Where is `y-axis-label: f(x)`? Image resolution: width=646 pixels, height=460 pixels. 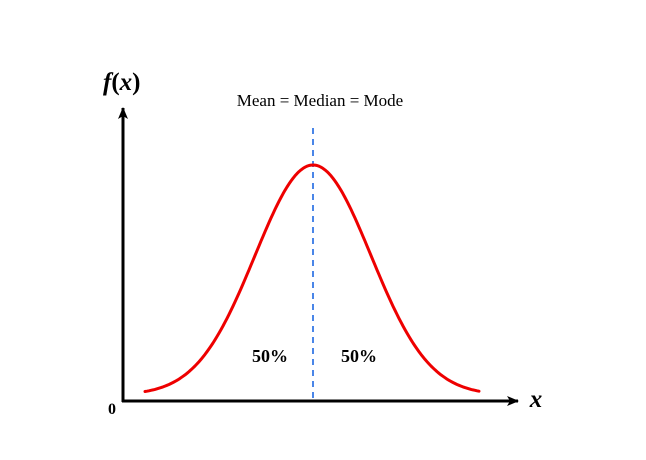 y-axis-label: f(x) is located at coordinates (121, 82).